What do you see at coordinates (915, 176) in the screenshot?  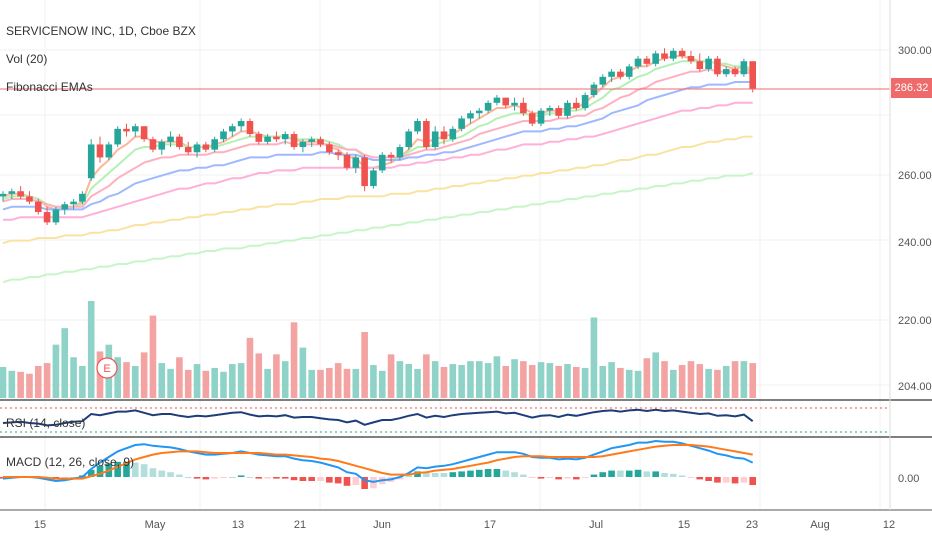 I see `price-tick-label: 260.00` at bounding box center [915, 176].